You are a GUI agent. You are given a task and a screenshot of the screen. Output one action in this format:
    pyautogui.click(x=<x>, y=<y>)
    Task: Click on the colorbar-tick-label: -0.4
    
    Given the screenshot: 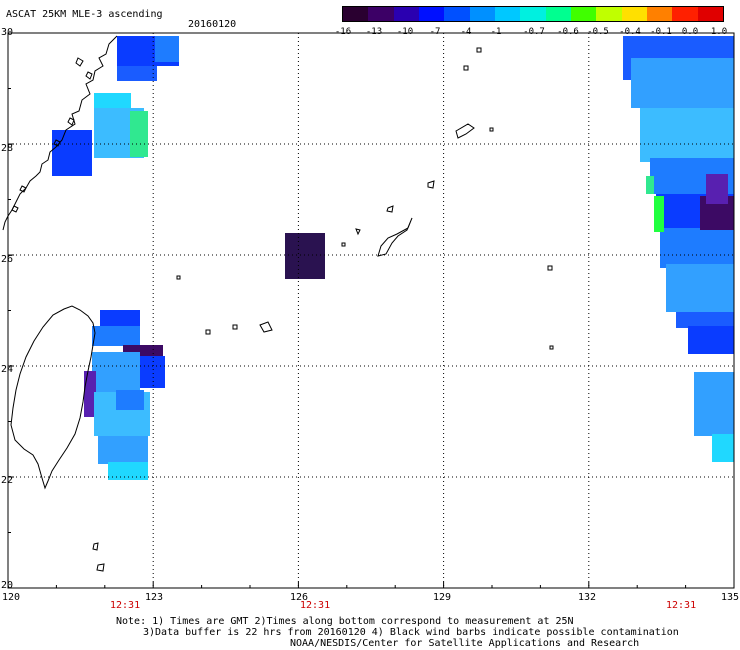 What is the action you would take?
    pyautogui.click(x=630, y=32)
    